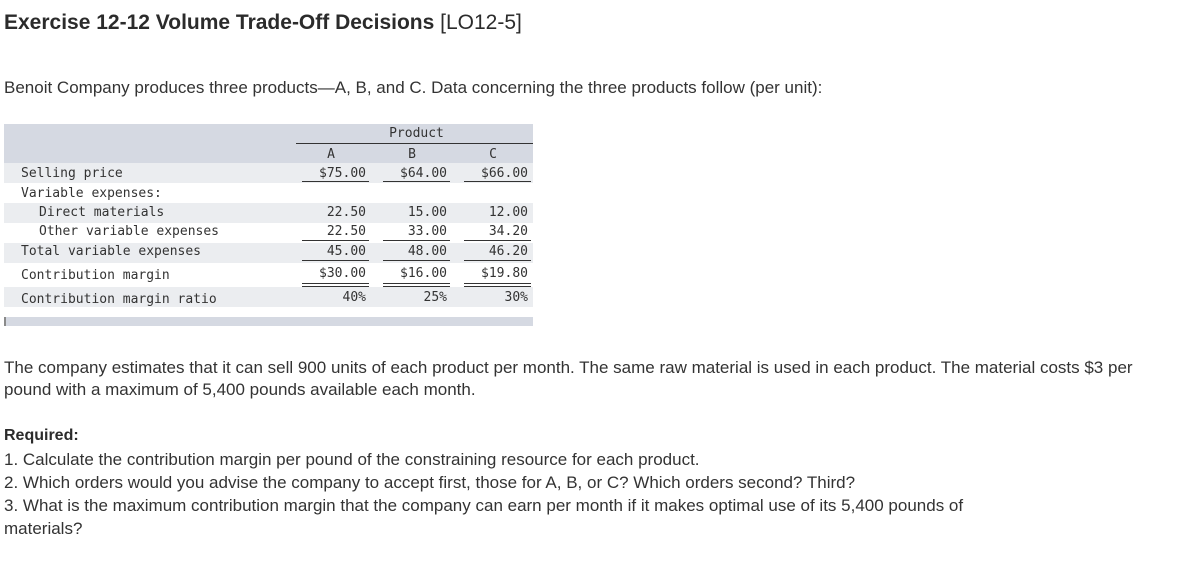  I want to click on row-label-other-variable-expenses: Other variable expenses, so click(129, 231).